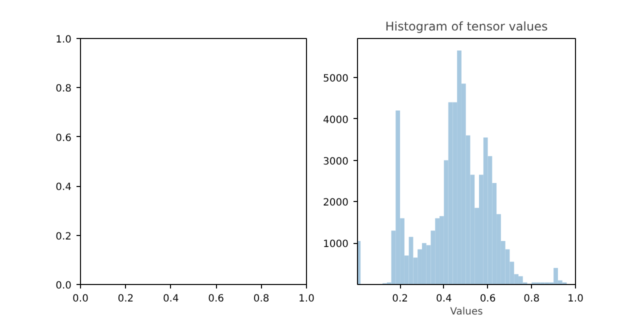 This screenshot has height=320, width=640. What do you see at coordinates (466, 27) in the screenshot?
I see `chart-title: Histogram of tensor values` at bounding box center [466, 27].